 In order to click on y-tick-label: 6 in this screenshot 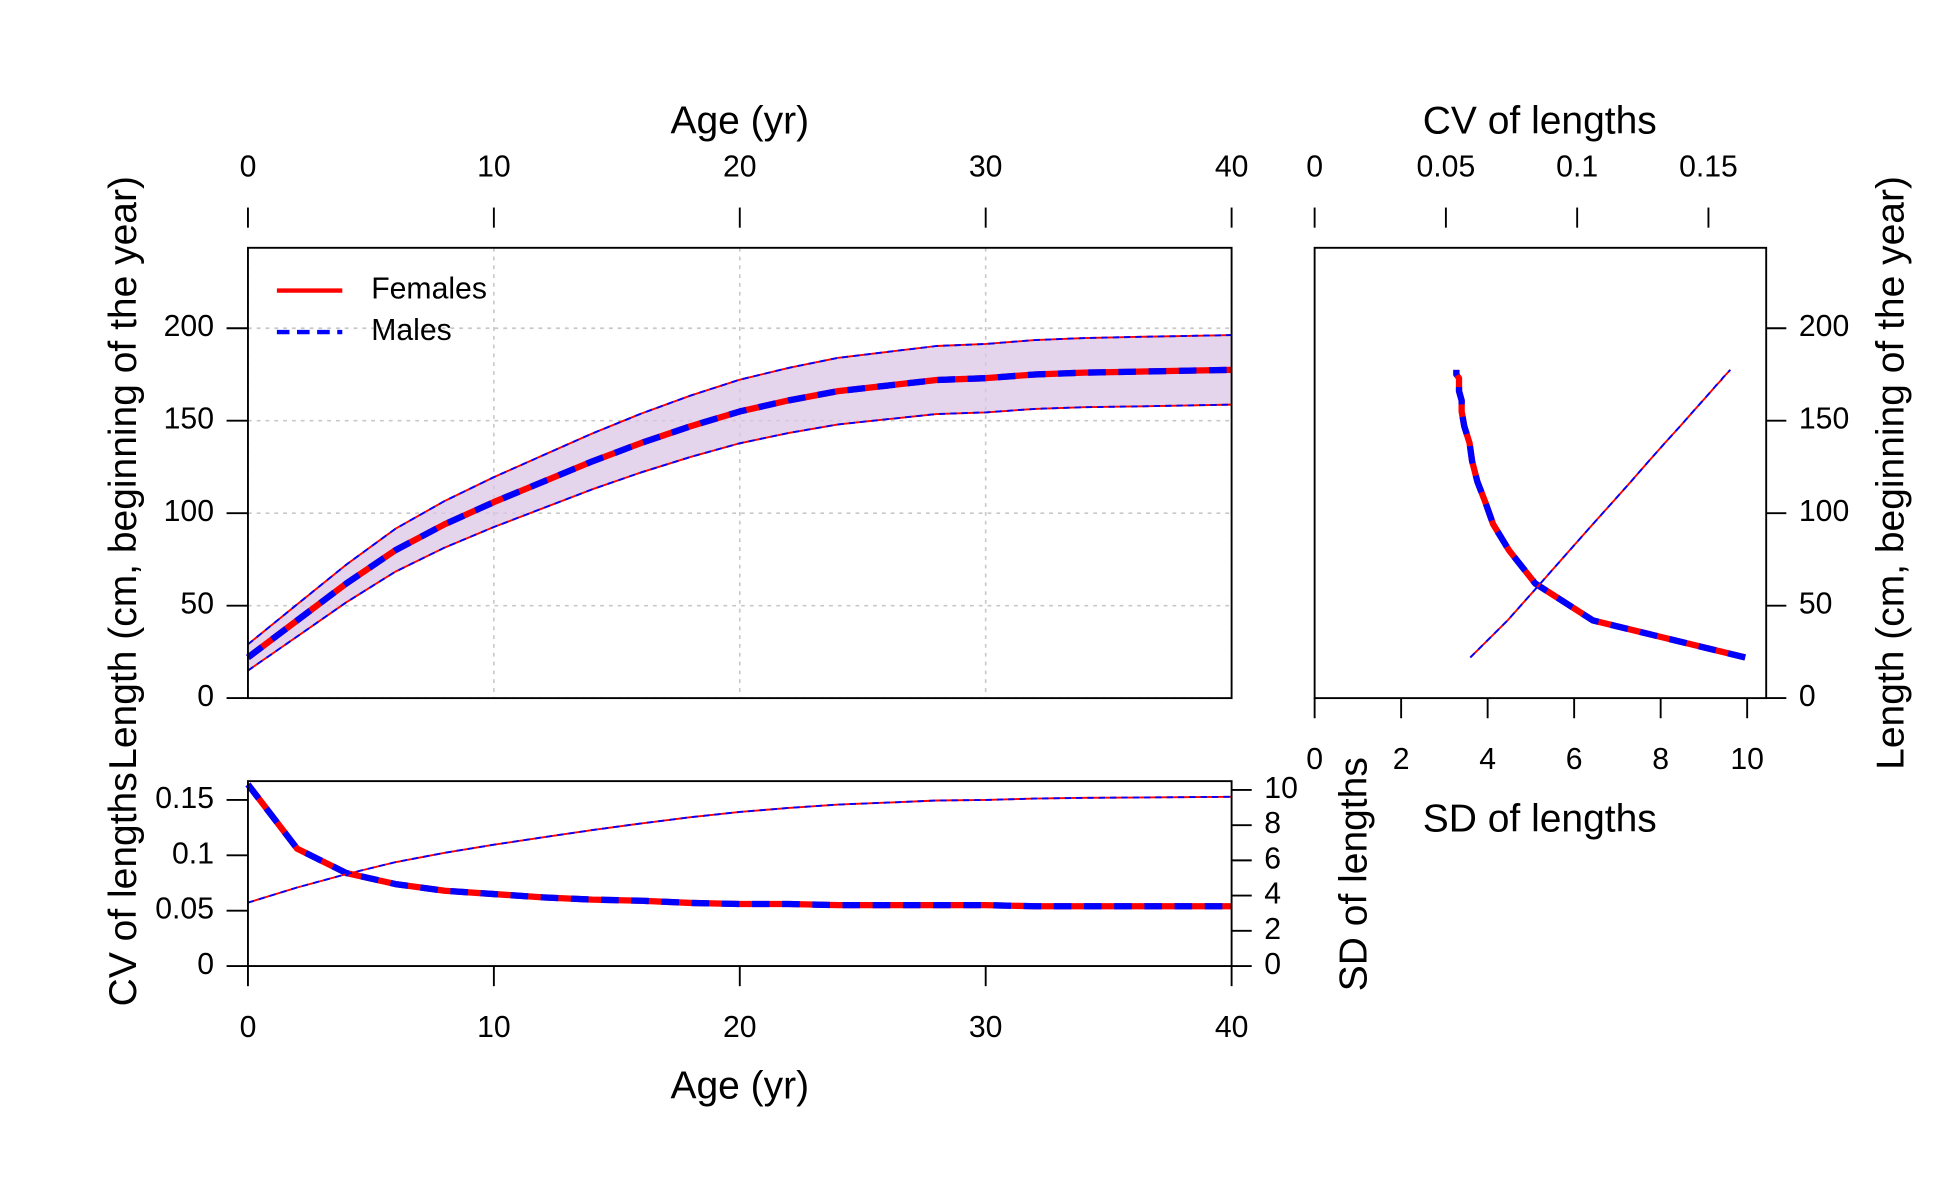, I will do `click(1272, 858)`.